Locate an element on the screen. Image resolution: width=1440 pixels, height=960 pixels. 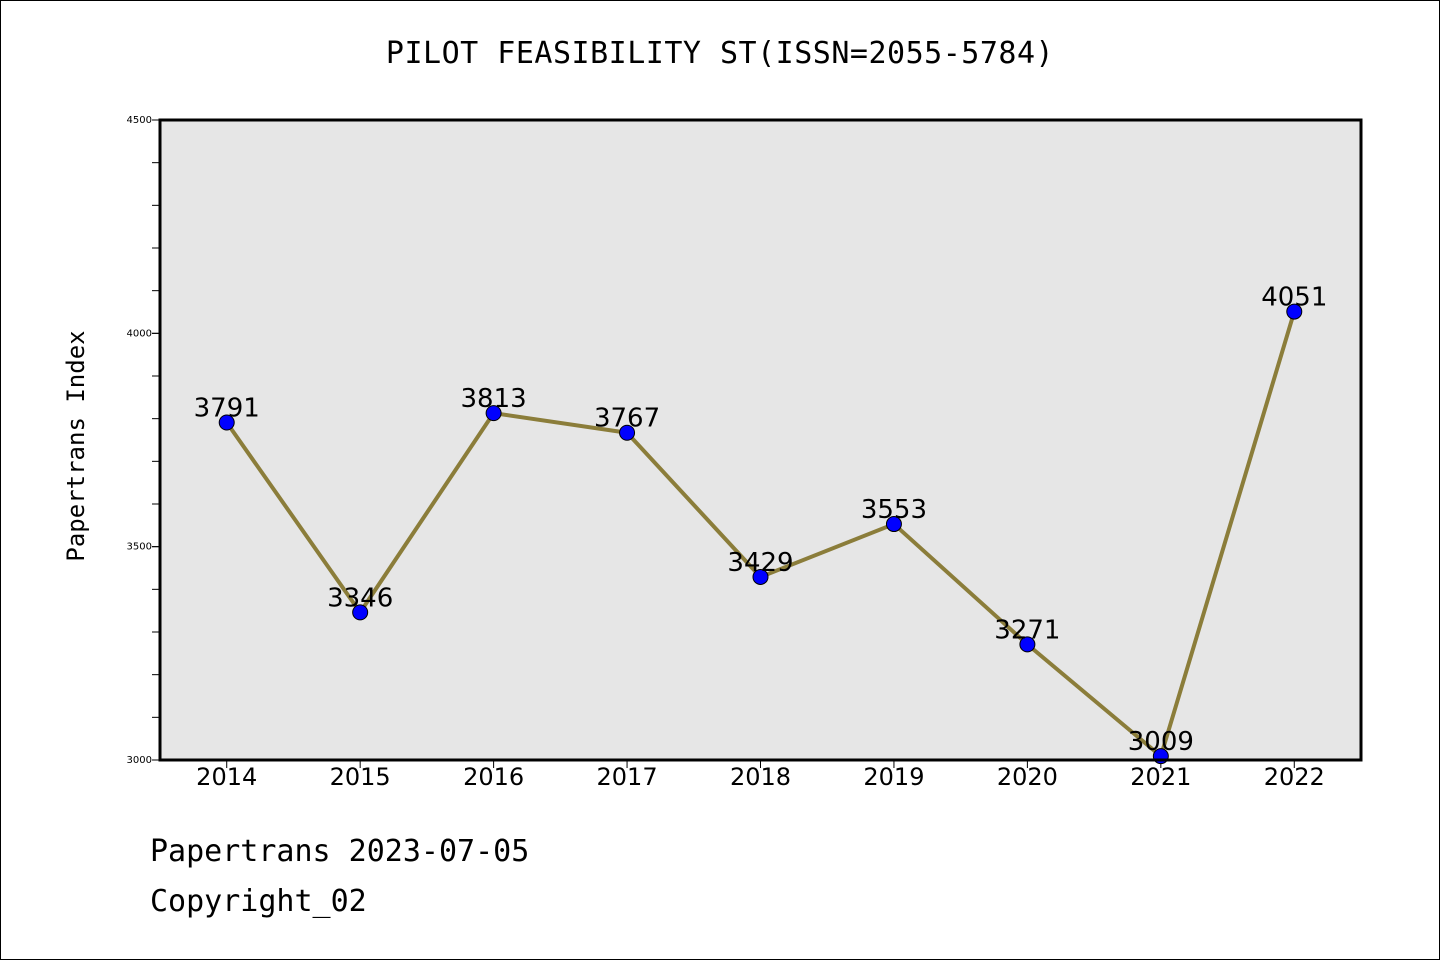
data-label: 4051 is located at coordinates (1294, 298).